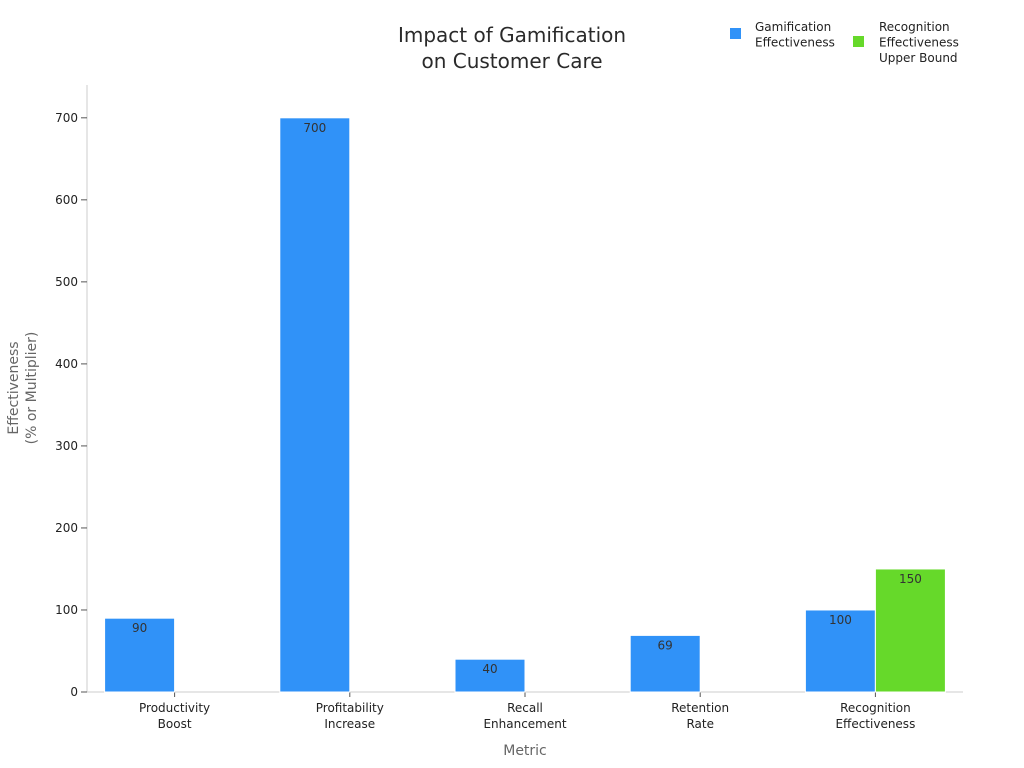  I want to click on x-tick-label-line: Effectiveness, so click(875, 724).